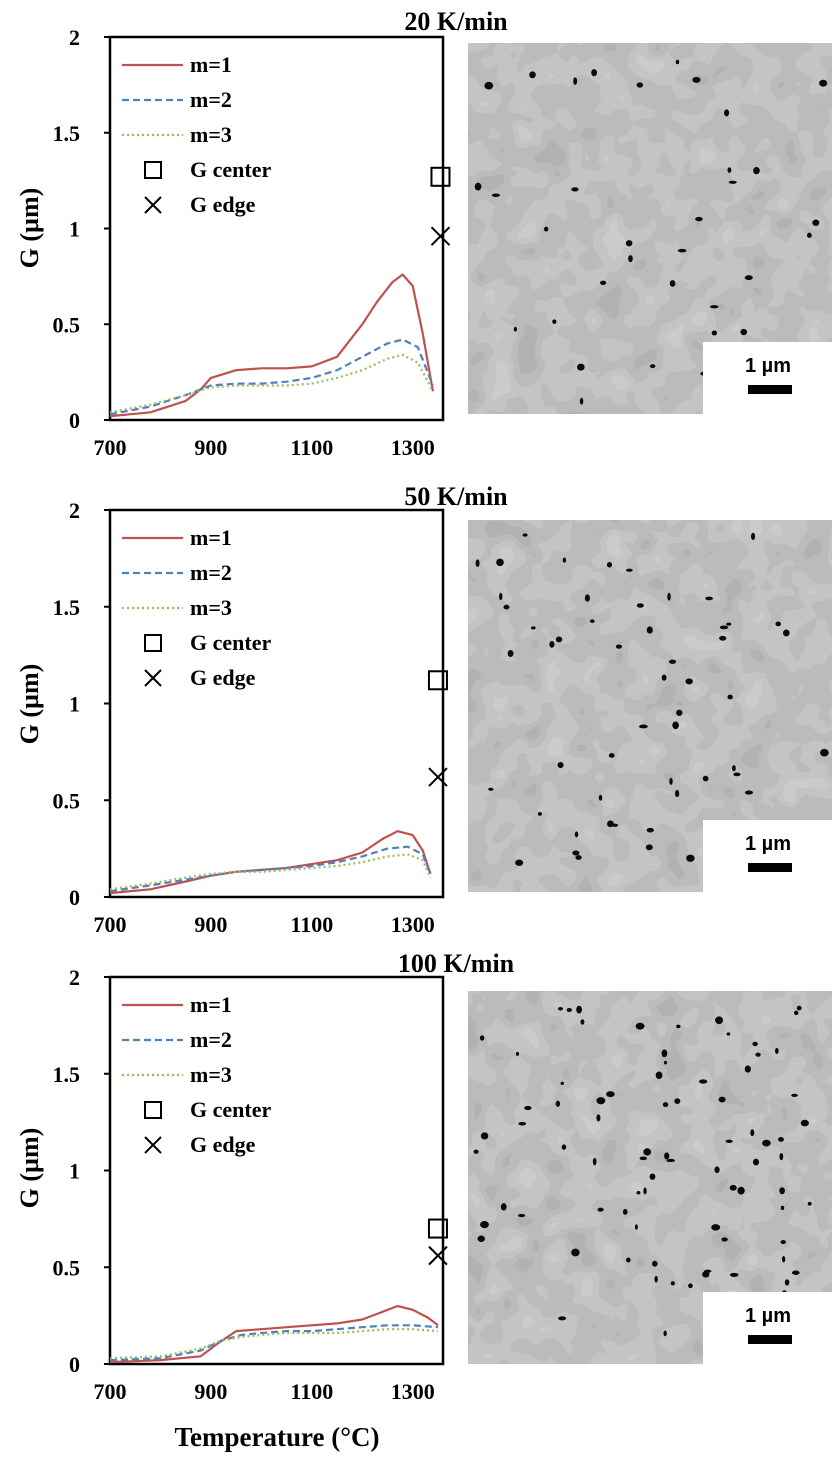 The image size is (832, 1459). Describe the element at coordinates (74, 704) in the screenshot. I see `y-tick-label: 1` at that location.